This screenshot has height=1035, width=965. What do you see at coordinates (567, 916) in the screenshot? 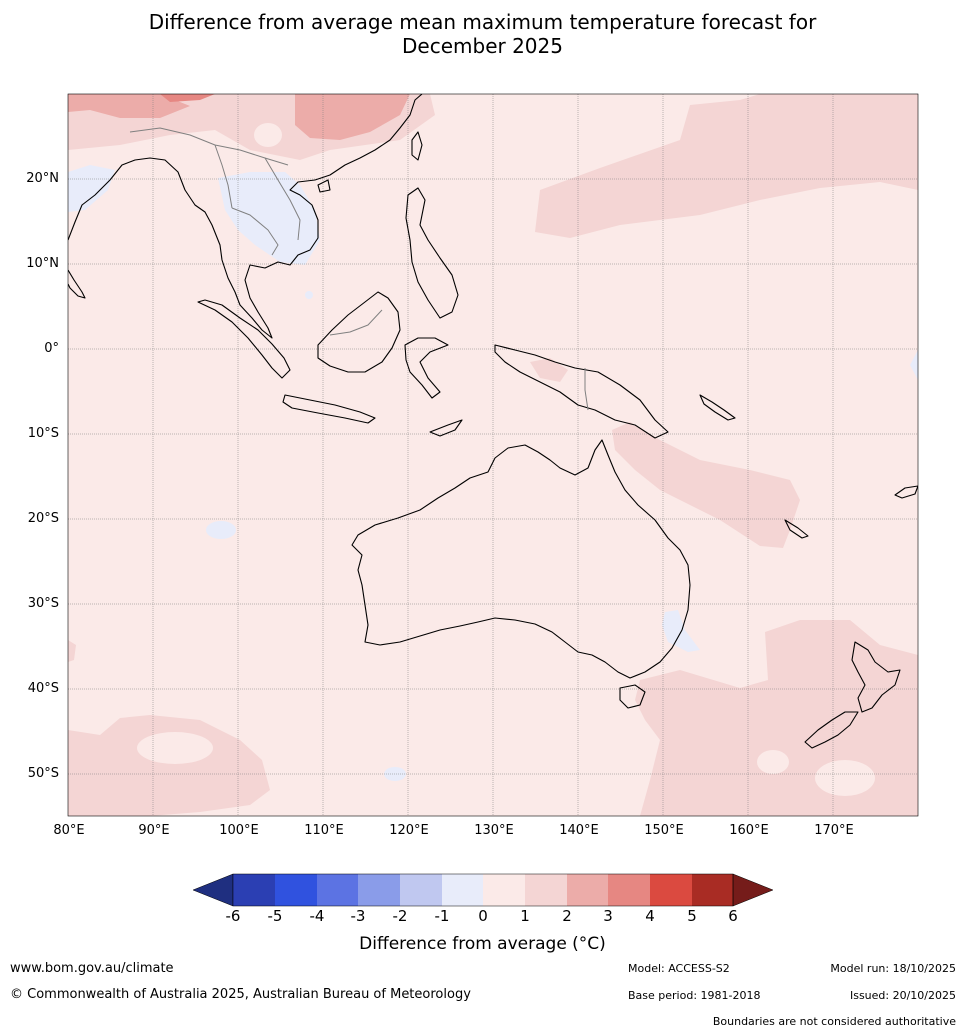
I see `colorbar-tick-2: 2` at bounding box center [567, 916].